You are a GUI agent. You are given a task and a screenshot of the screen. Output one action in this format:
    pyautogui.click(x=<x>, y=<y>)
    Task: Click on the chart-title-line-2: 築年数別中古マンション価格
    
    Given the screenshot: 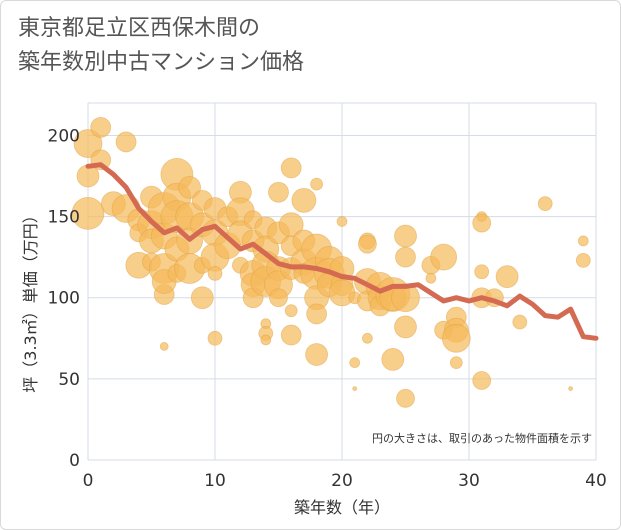 What is the action you would take?
    pyautogui.click(x=161, y=62)
    